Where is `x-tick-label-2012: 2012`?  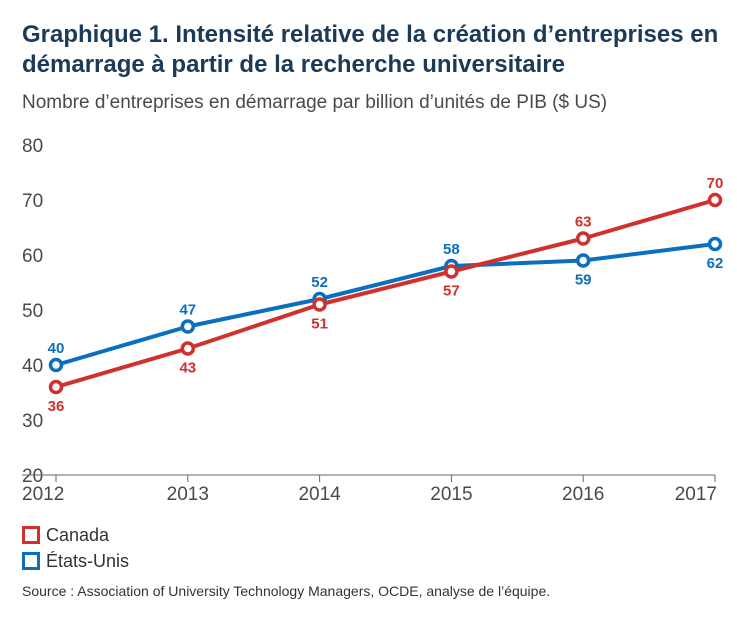 x-tick-label-2012: 2012 is located at coordinates (43, 494).